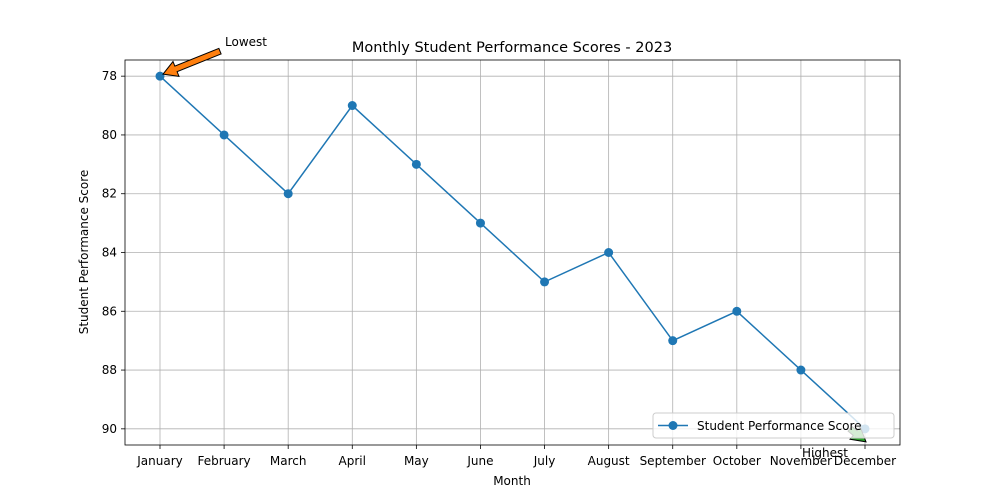 The width and height of the screenshot is (1000, 500). I want to click on x-tick-label: May, so click(416, 461).